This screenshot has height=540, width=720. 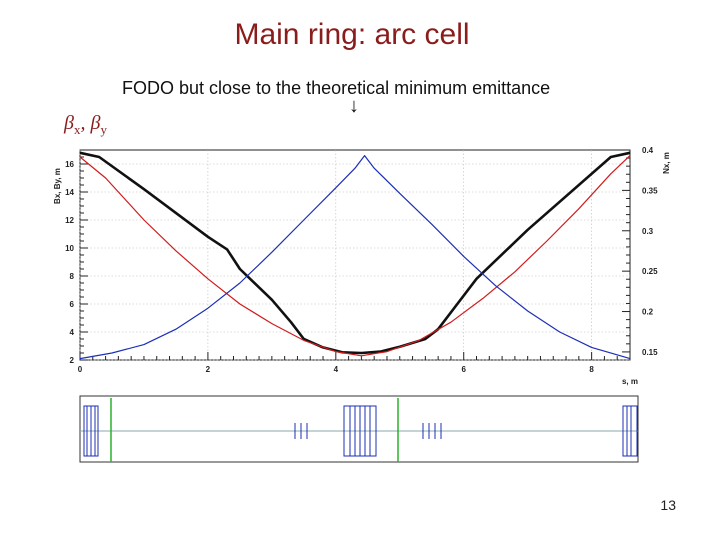 I want to click on y-right-tick-label: 0.15, so click(x=650, y=352).